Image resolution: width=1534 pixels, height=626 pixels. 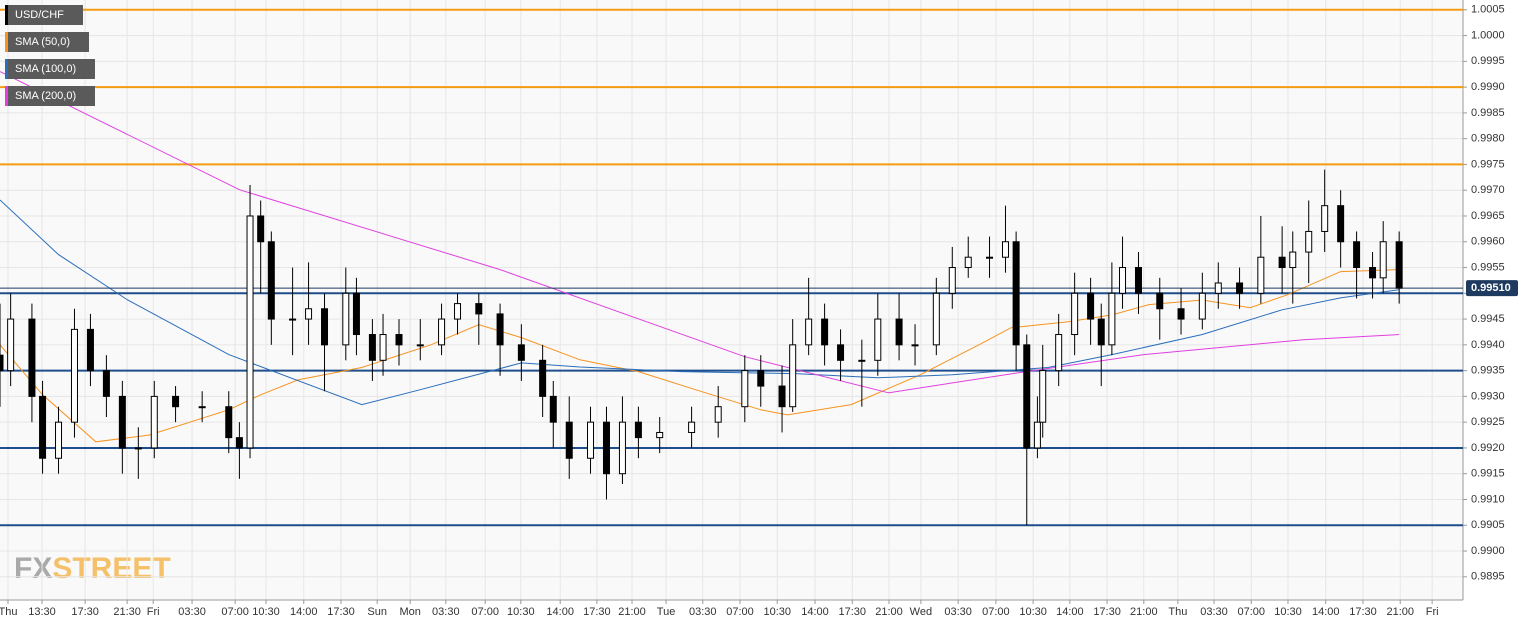 What do you see at coordinates (1488, 267) in the screenshot?
I see `y-tick-label: 0.9955` at bounding box center [1488, 267].